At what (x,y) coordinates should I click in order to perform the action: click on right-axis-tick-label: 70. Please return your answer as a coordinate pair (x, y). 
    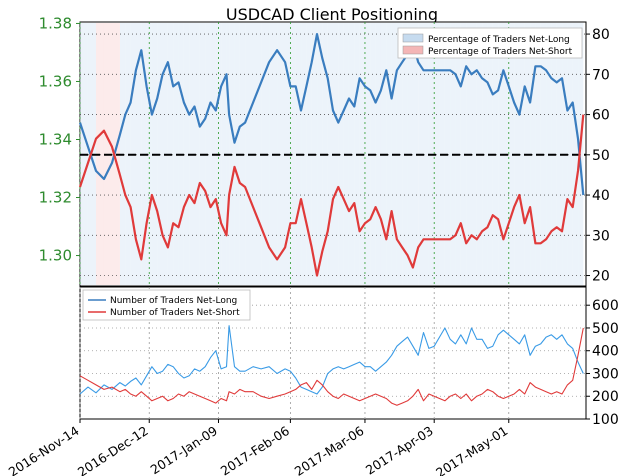
    Looking at the image, I should click on (601, 75).